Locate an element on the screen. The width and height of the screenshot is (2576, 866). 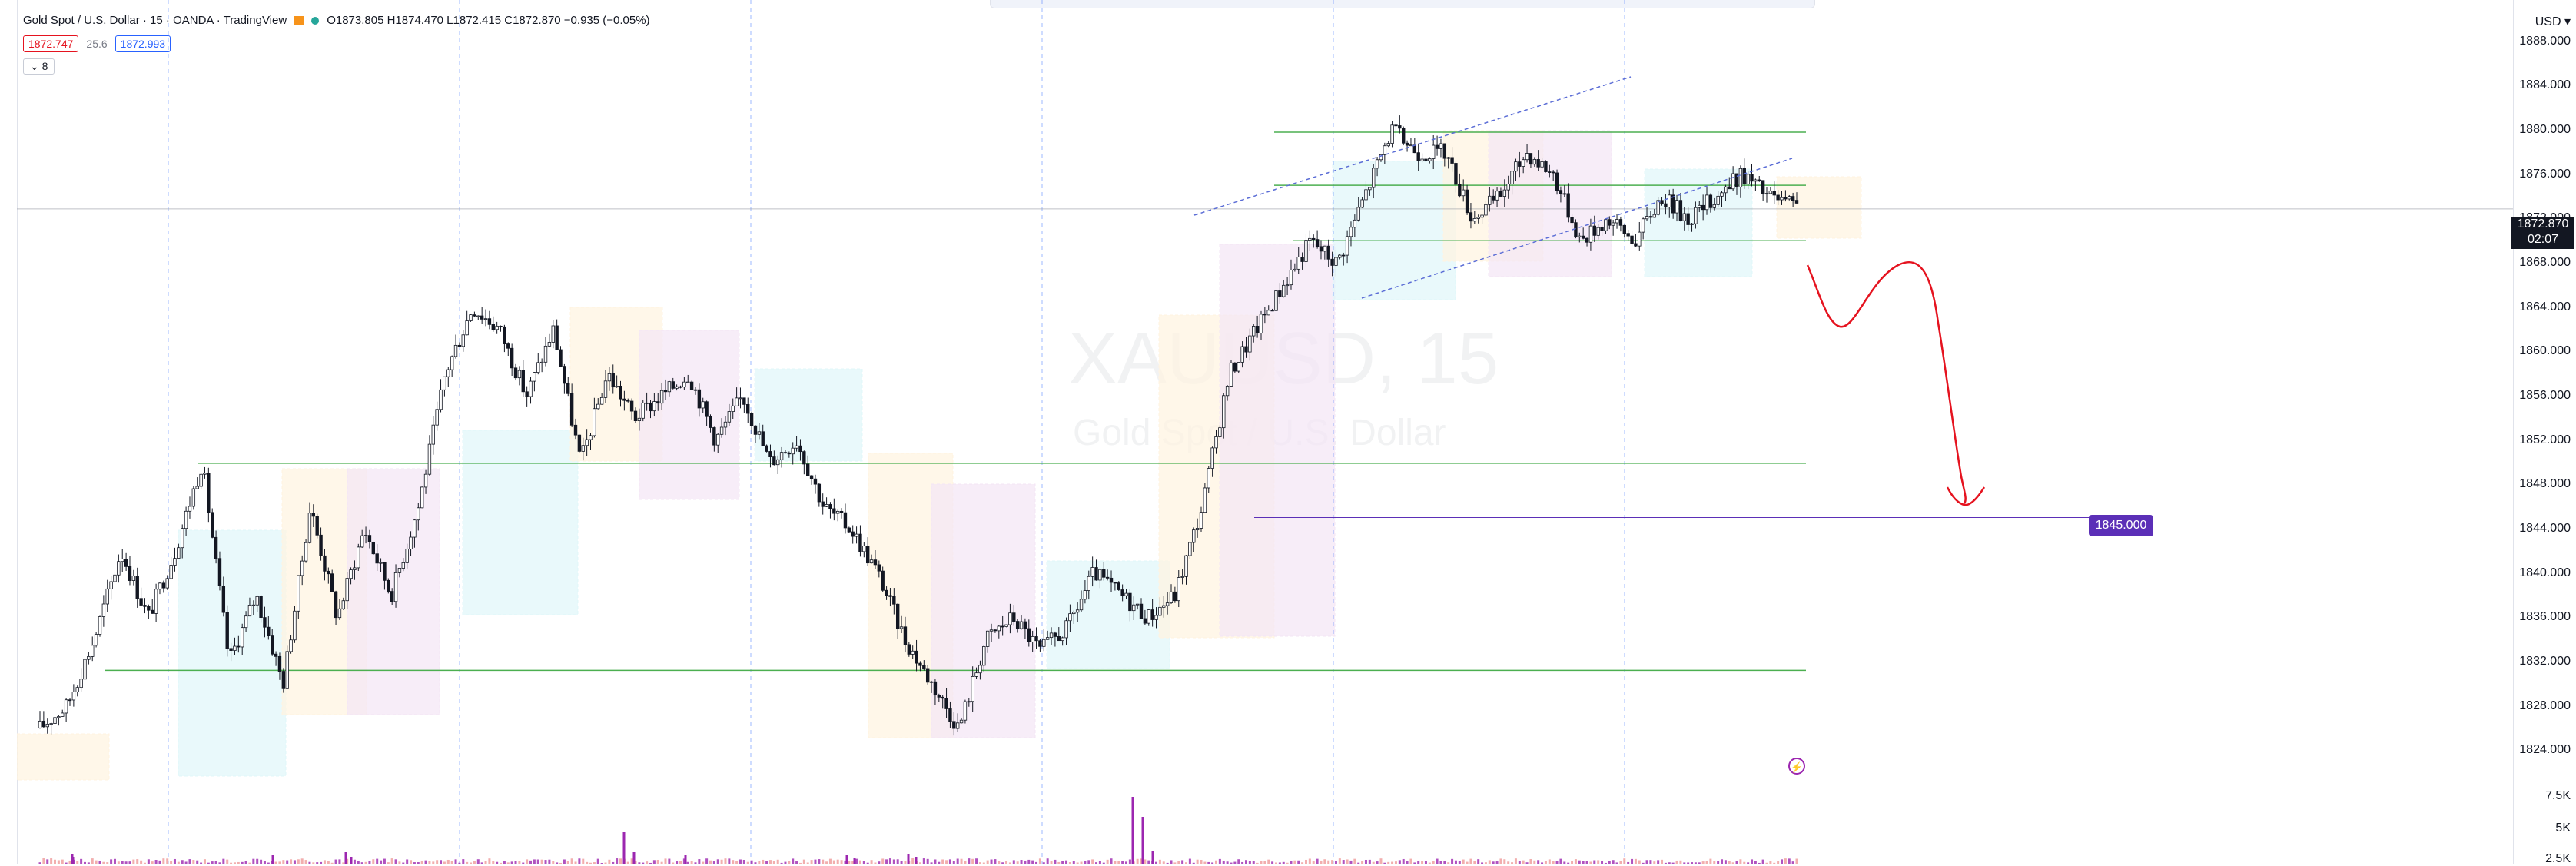
indicators-toggle: ⌄ 8 is located at coordinates (39, 66).